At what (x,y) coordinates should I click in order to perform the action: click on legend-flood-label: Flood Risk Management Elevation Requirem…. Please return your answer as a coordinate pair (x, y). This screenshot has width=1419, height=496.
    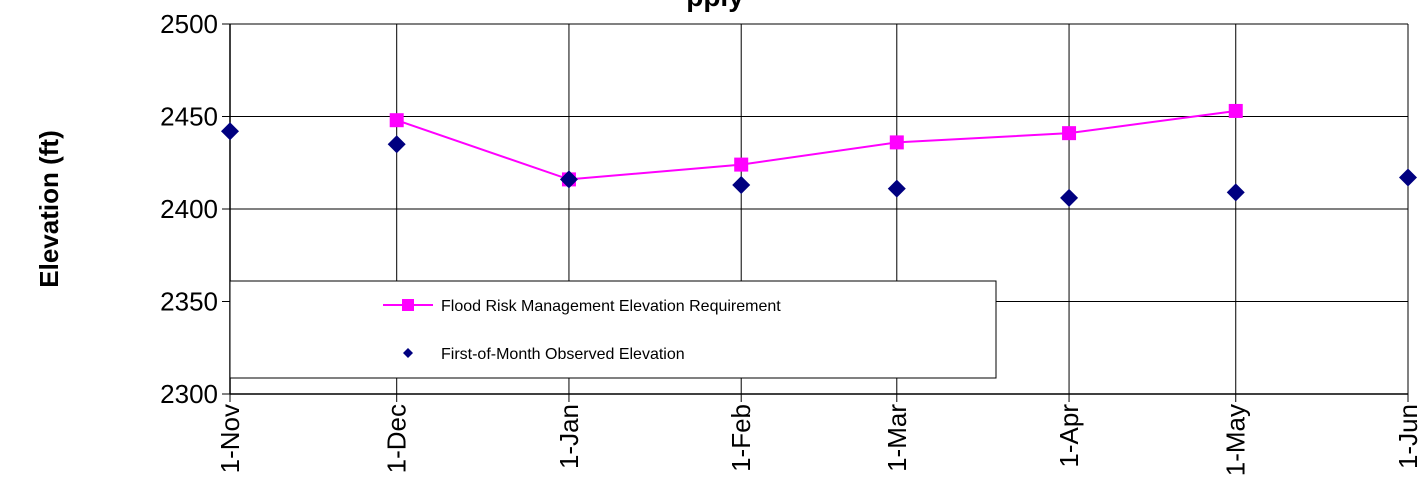
    Looking at the image, I should click on (611, 306).